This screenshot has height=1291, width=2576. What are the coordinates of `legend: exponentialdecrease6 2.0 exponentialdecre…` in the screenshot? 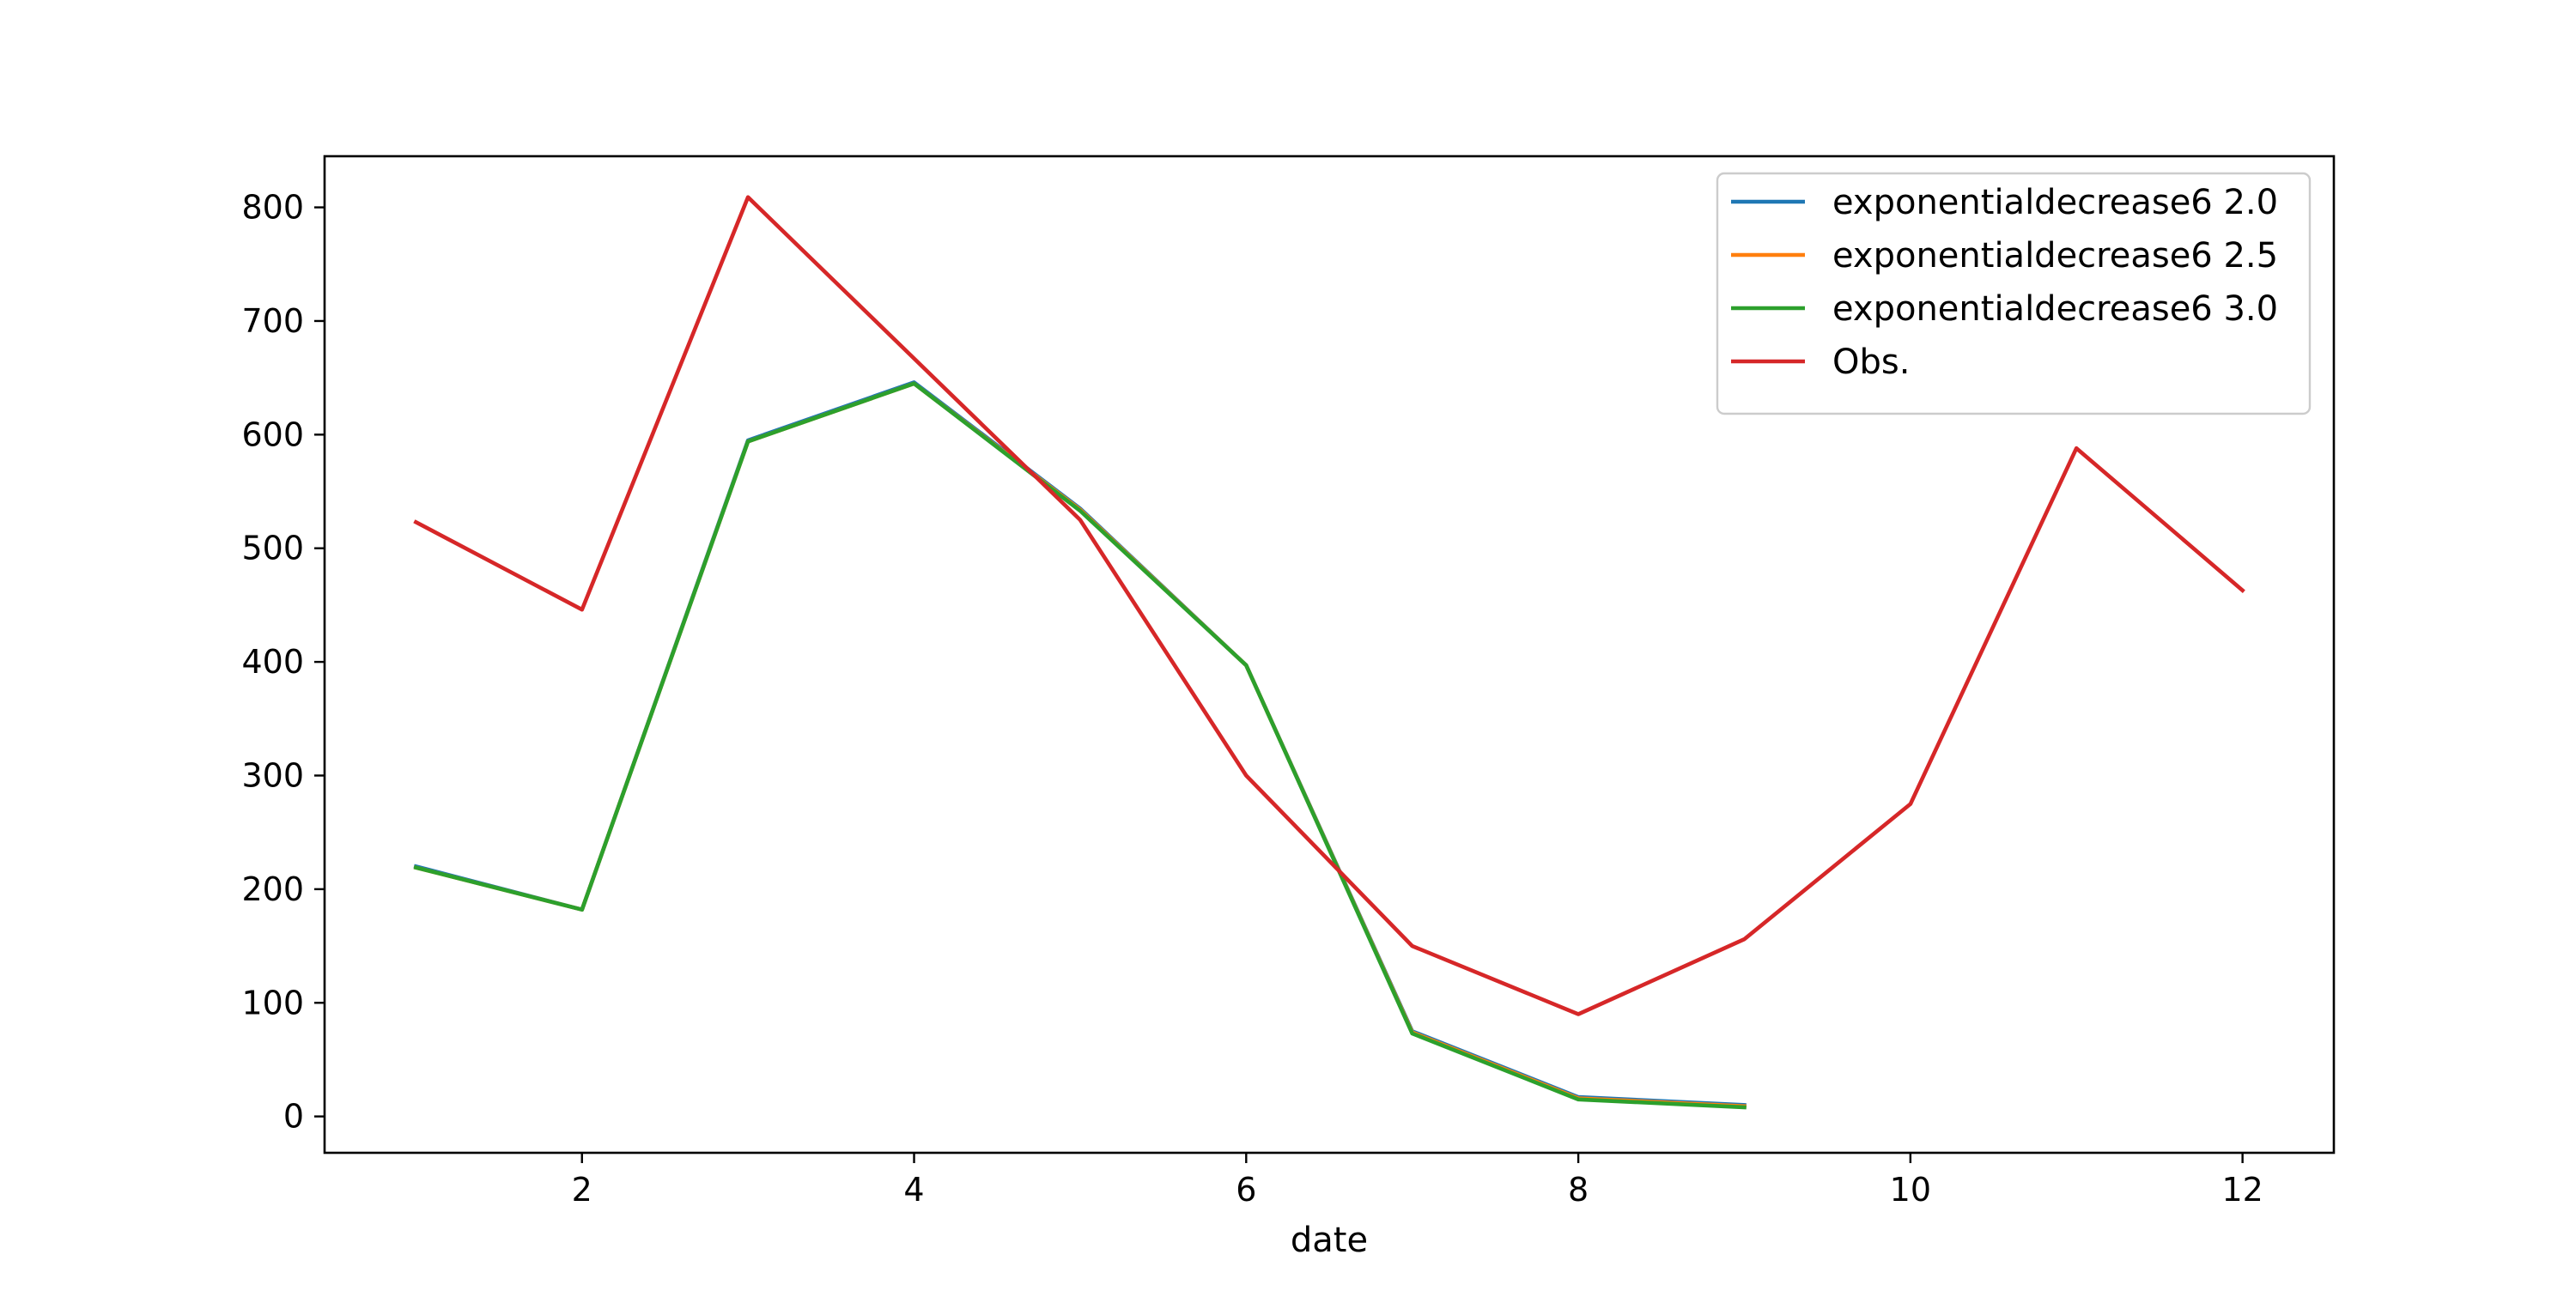 It's located at (2014, 294).